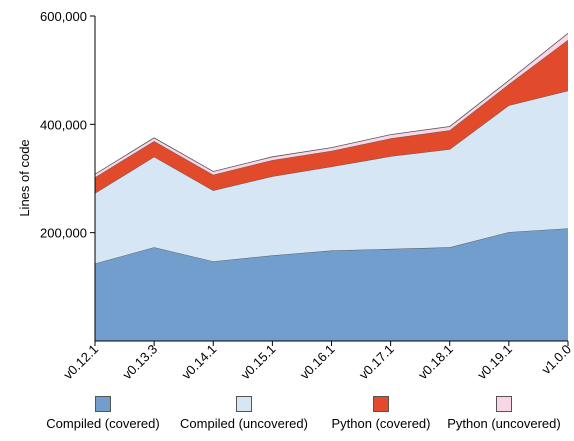 This screenshot has width=574, height=441. I want to click on legend-label: Compiled (covered), so click(103, 423).